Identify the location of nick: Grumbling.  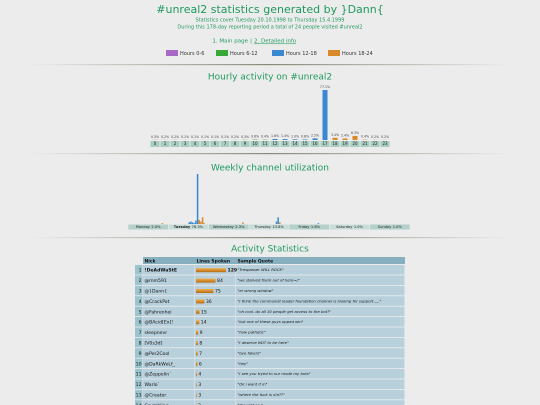
(157, 404).